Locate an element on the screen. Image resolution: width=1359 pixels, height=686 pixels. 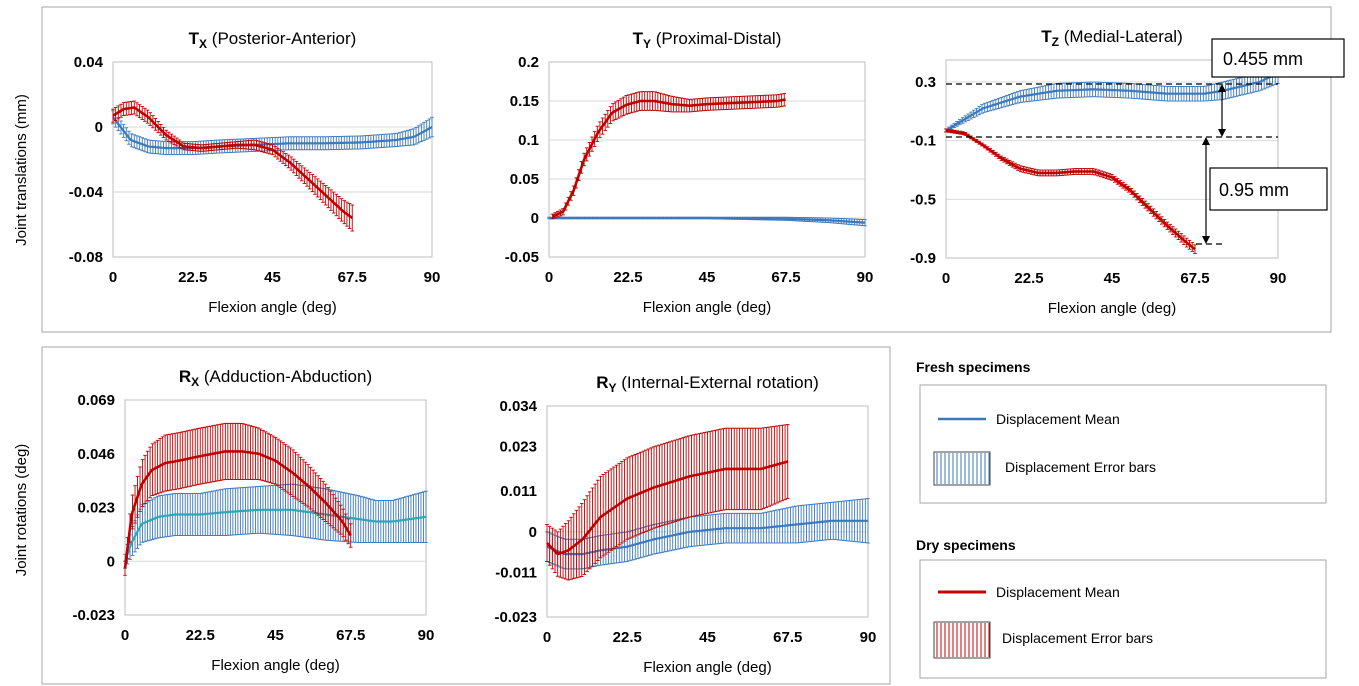
rx-y-tick-label: 0.023 is located at coordinates (96, 508).